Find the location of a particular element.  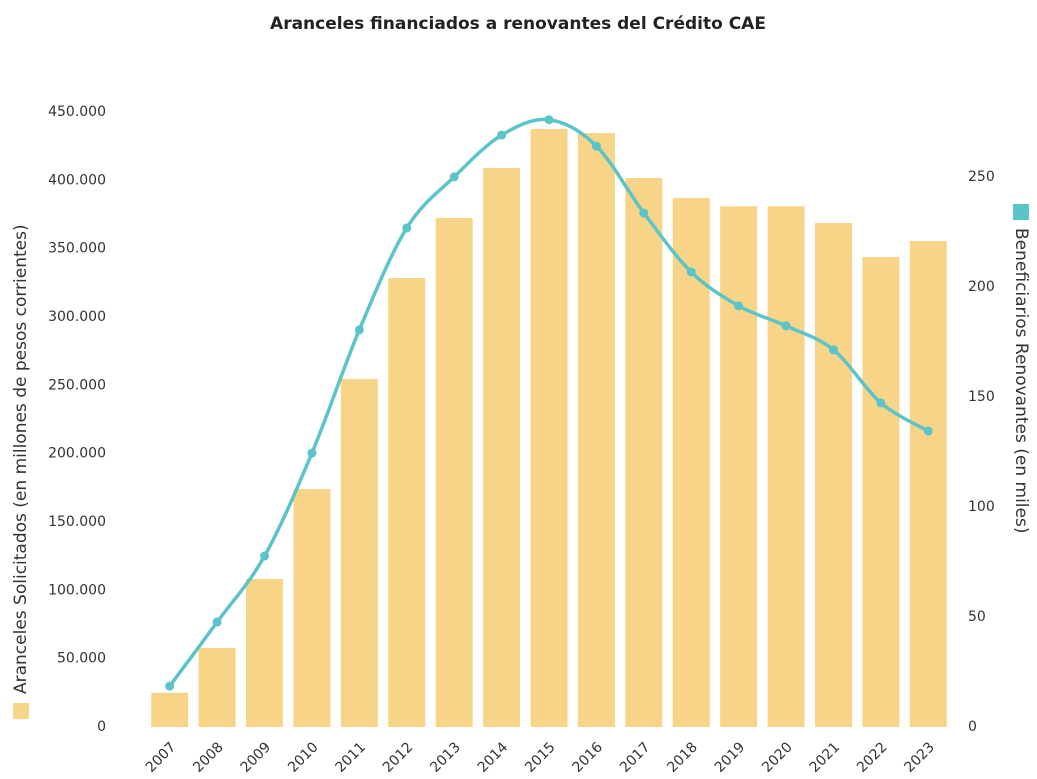

x-tick-label: 2017 is located at coordinates (635, 757).